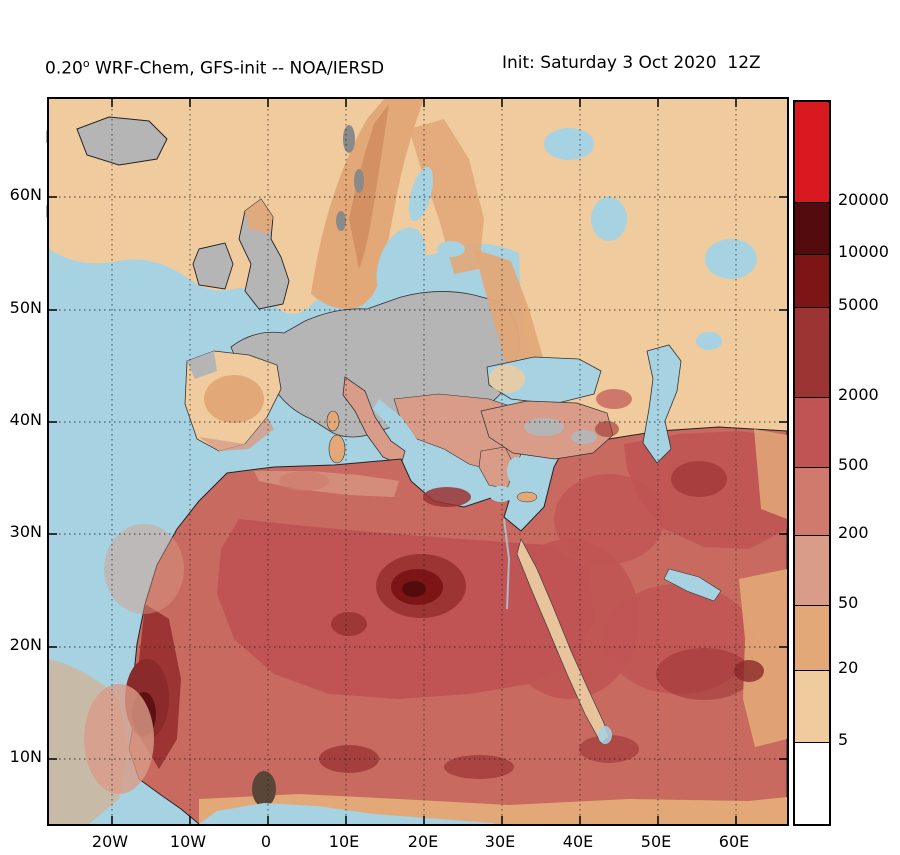 Image resolution: width=900 pixels, height=855 pixels. I want to click on model-title: 0.20o WRF-Chem, GFS-init -- NOA/IERSD, so click(215, 68).